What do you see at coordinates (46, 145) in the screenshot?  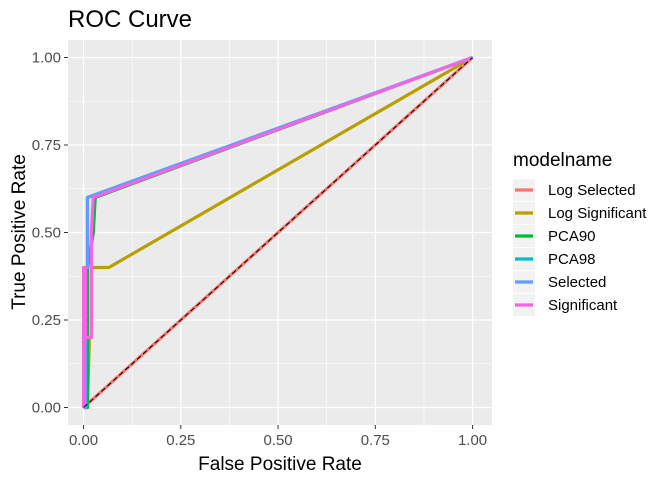 I see `y-tick-label: 0.75` at bounding box center [46, 145].